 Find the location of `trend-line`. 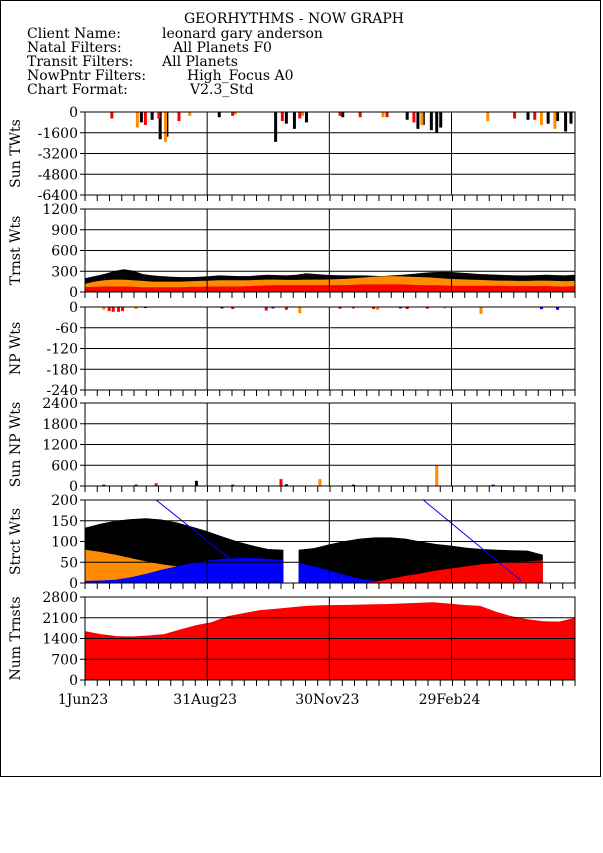

trend-line is located at coordinates (472, 540).